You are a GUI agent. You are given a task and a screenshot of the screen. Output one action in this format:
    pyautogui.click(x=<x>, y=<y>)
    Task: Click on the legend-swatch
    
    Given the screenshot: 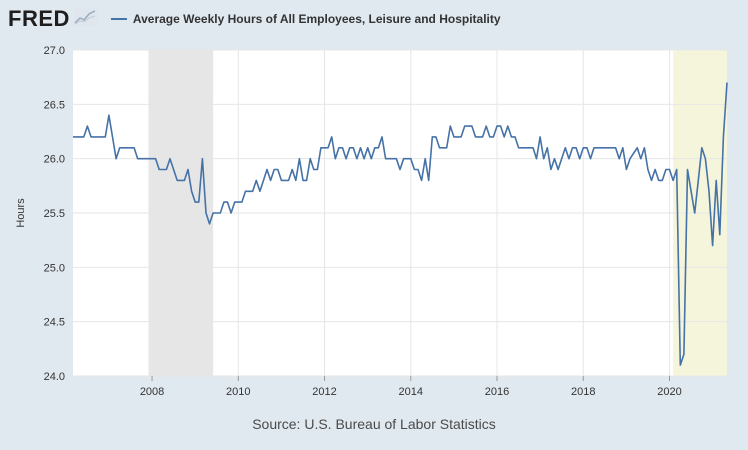 What is the action you would take?
    pyautogui.click(x=118, y=19)
    